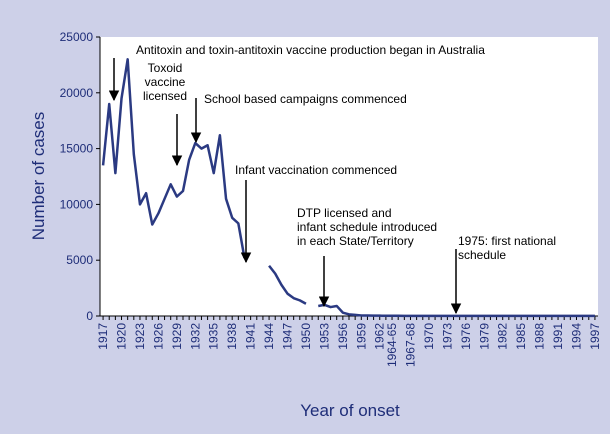 This screenshot has width=610, height=434. Describe the element at coordinates (521, 336) in the screenshot. I see `x-tick-label: 1985` at that location.